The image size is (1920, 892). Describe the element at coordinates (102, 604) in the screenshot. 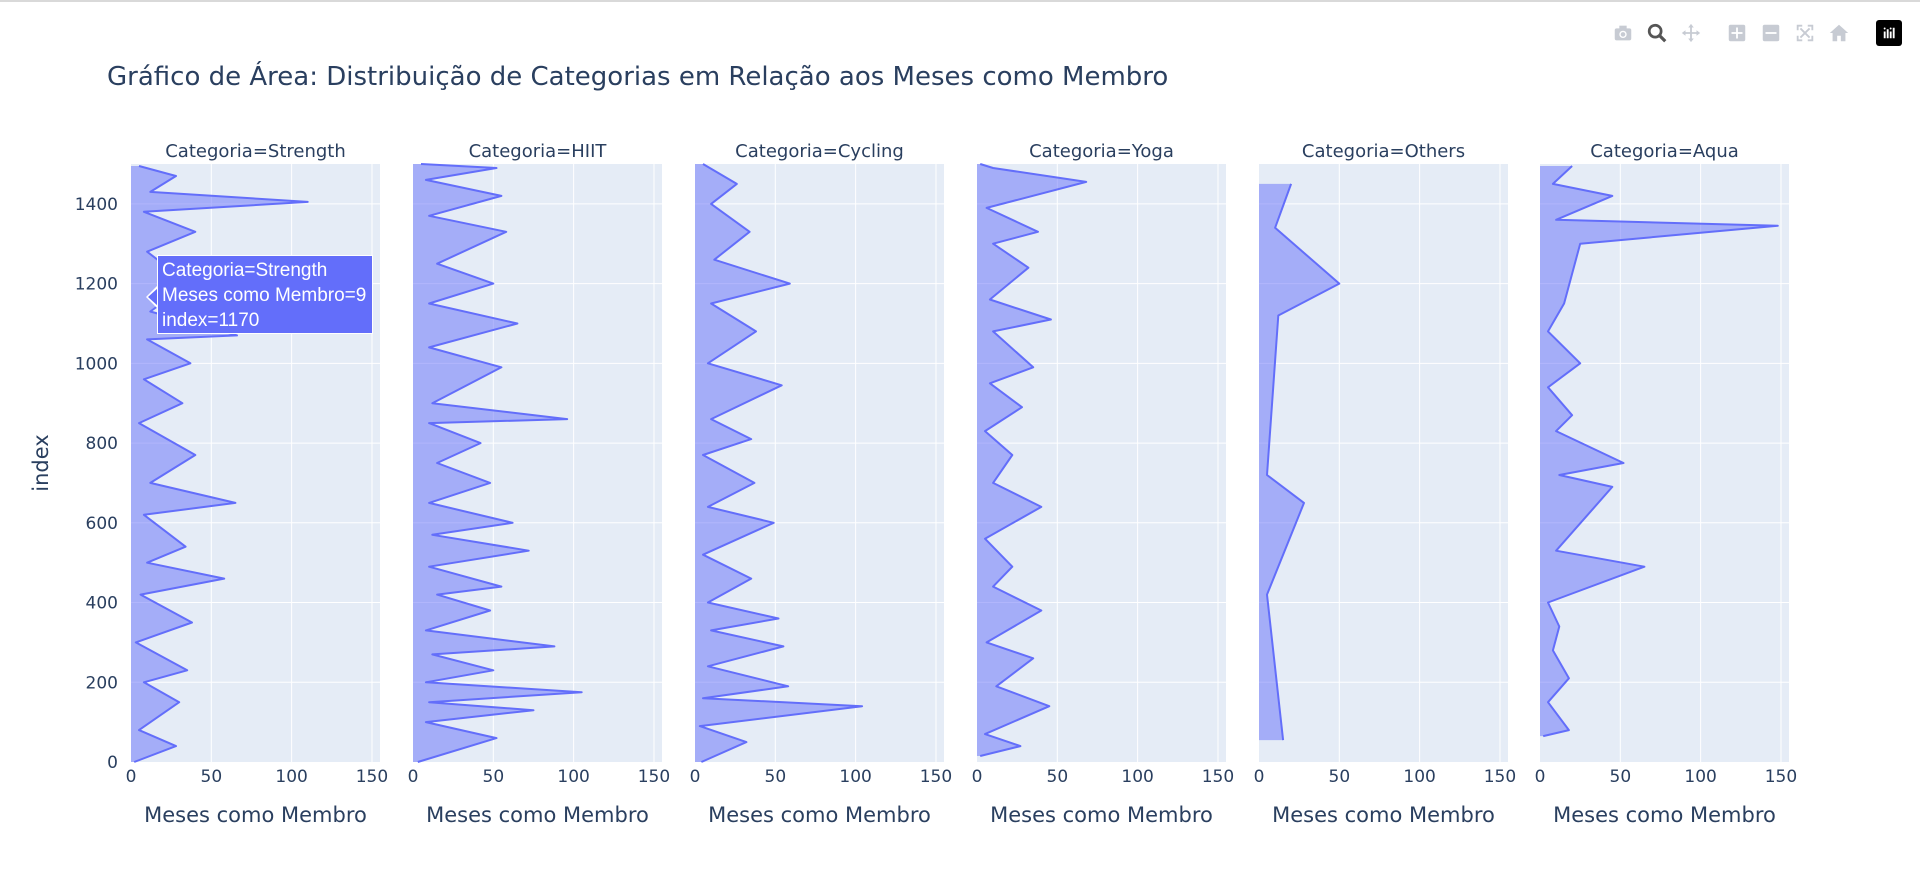

I see `y-tick-label: 400` at that location.